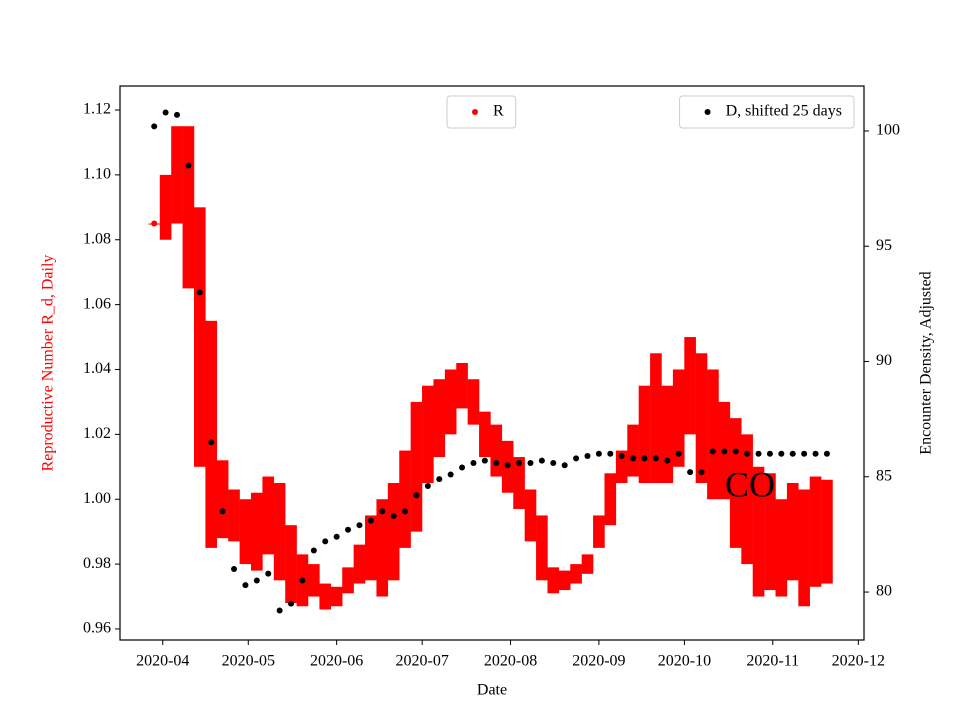  What do you see at coordinates (784, 111) in the screenshot?
I see `legend-label: D, shifted 25 days` at bounding box center [784, 111].